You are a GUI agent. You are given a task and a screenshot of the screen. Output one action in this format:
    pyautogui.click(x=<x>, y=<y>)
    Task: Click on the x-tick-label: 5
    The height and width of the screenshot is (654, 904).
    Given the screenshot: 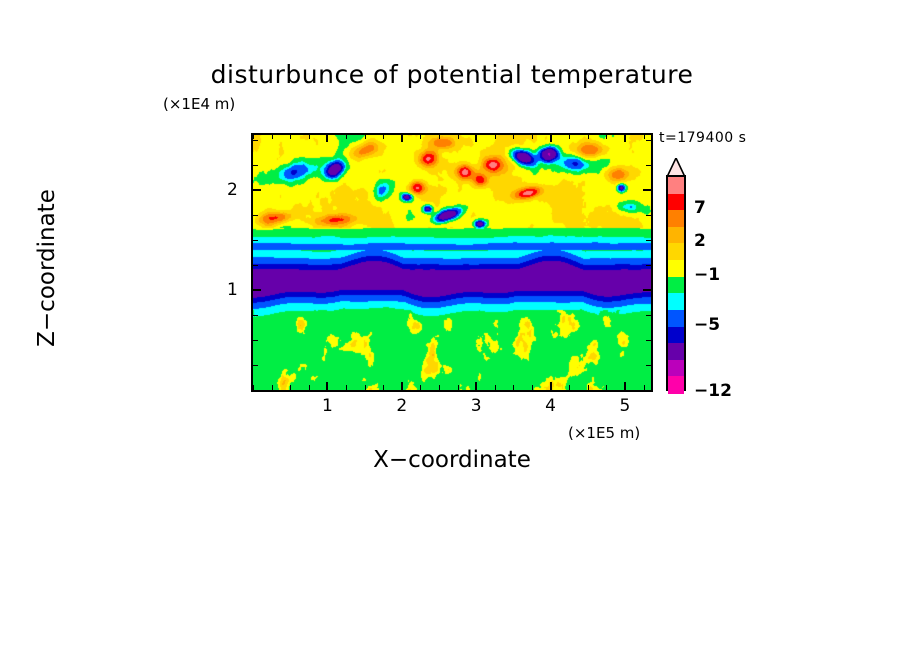 What is the action you would take?
    pyautogui.click(x=625, y=406)
    